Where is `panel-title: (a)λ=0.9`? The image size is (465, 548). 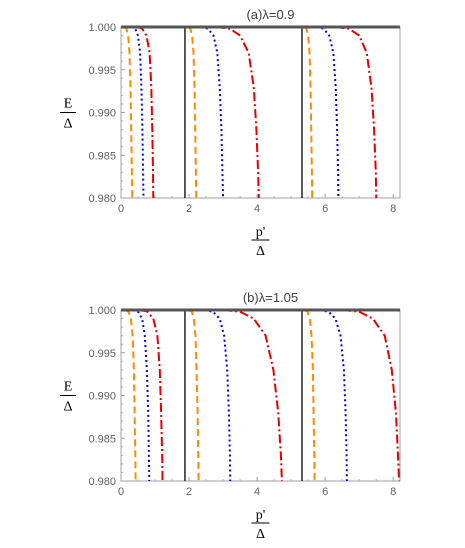 panel-title: (a)λ=0.9 is located at coordinates (270, 14).